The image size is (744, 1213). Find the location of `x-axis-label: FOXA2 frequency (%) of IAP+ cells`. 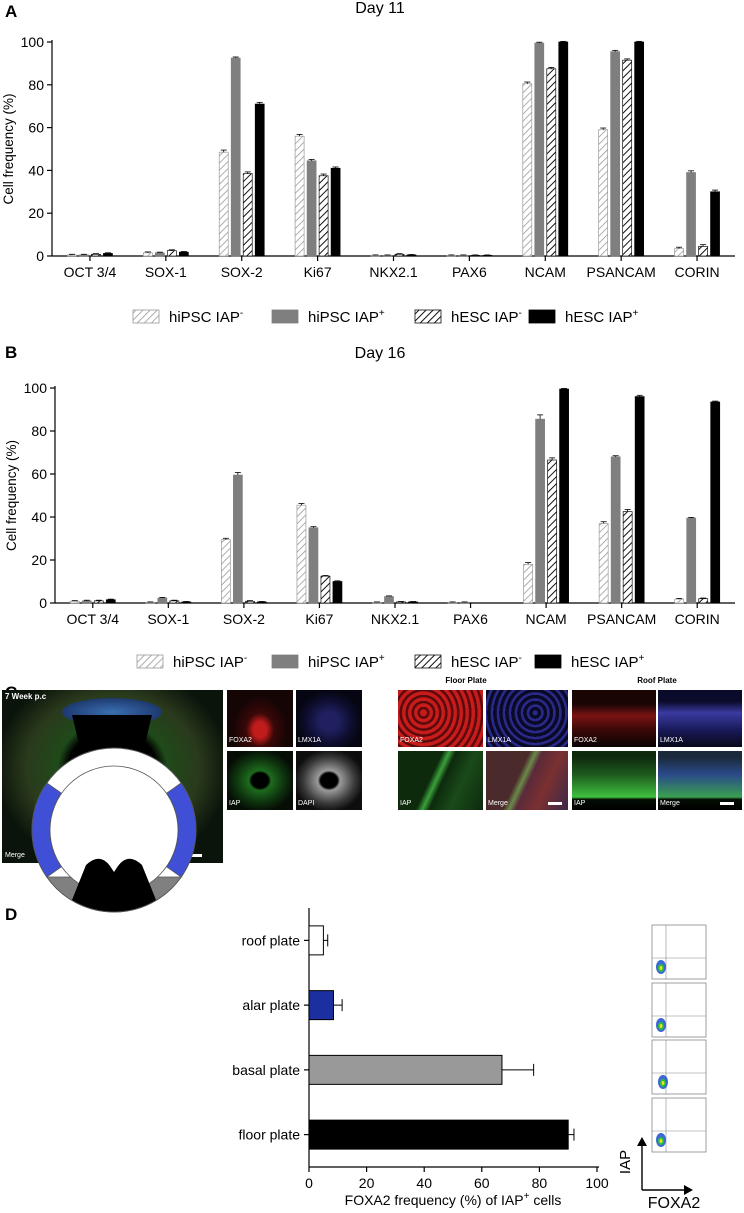

x-axis-label: FOXA2 frequency (%) of IAP+ cells is located at coordinates (453, 1199).